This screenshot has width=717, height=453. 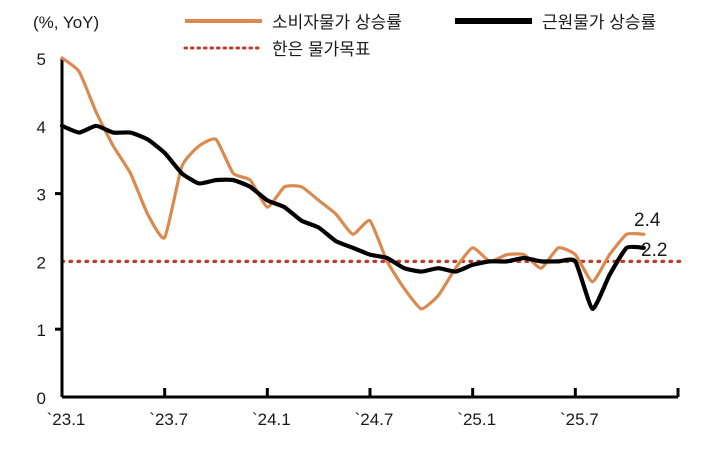 What do you see at coordinates (66, 419) in the screenshot?
I see `x-axis-tick-label: `23.1` at bounding box center [66, 419].